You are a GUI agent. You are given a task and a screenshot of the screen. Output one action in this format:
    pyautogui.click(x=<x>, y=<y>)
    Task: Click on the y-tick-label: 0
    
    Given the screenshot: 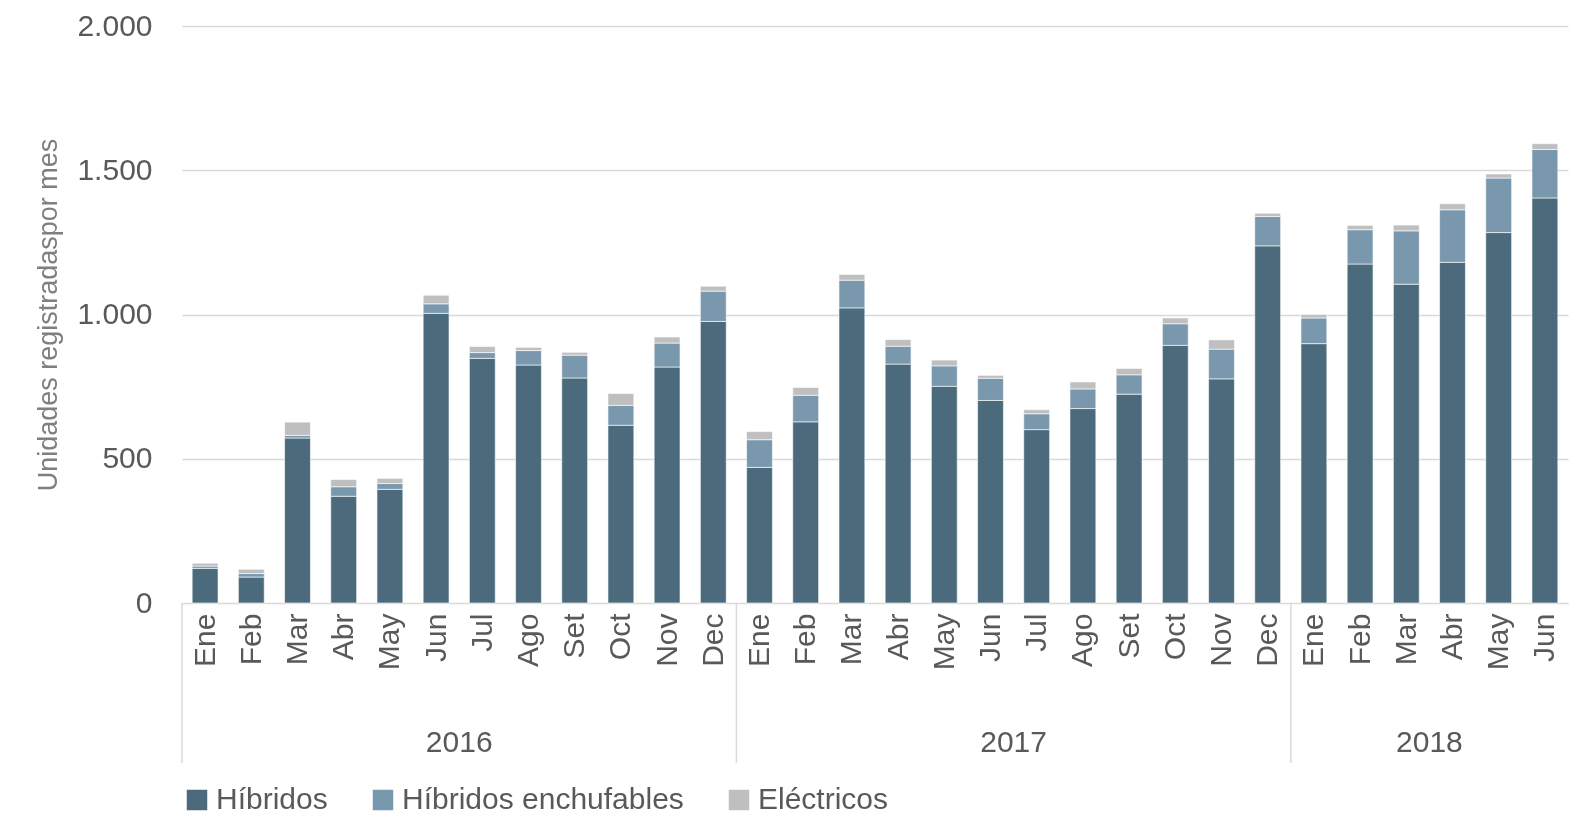 What is the action you would take?
    pyautogui.click(x=144, y=602)
    